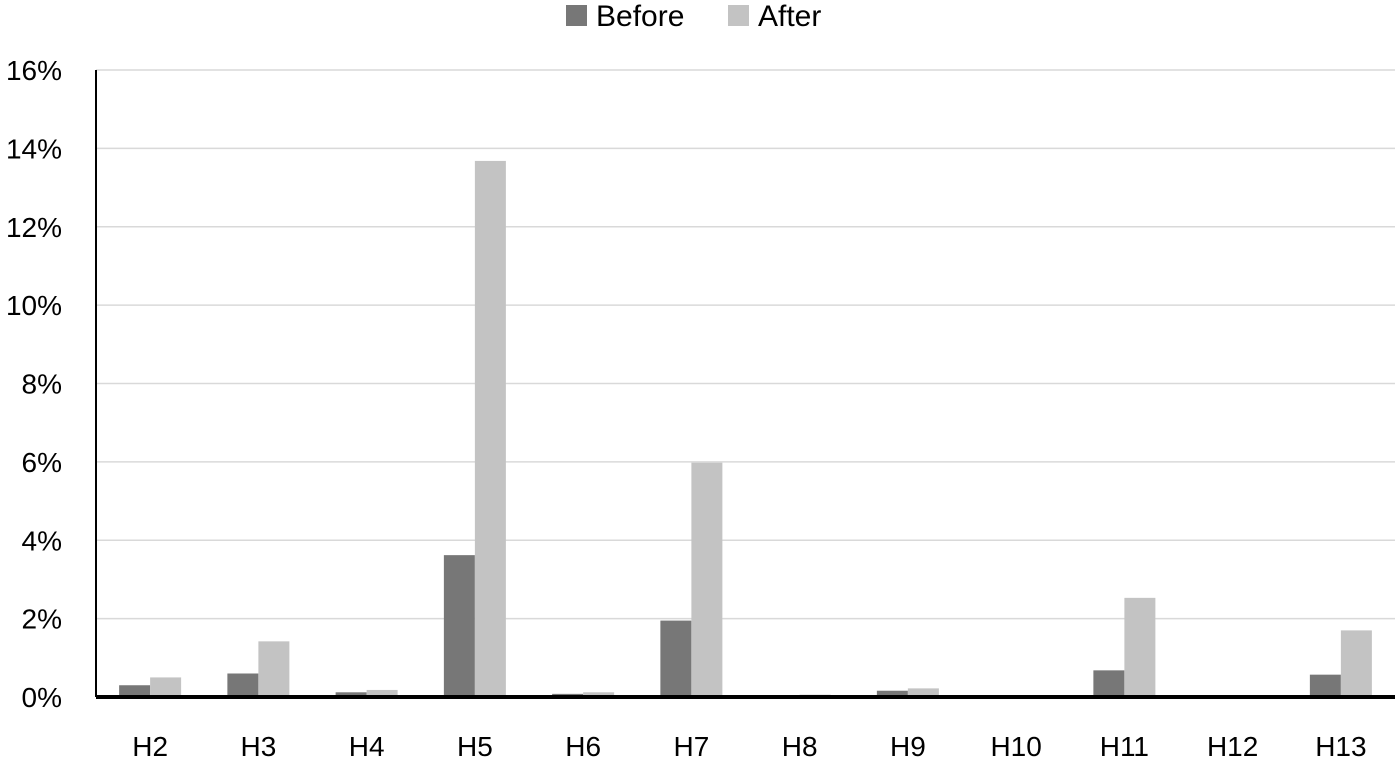  Describe the element at coordinates (382, 693) in the screenshot. I see `bar-after-h4` at that location.